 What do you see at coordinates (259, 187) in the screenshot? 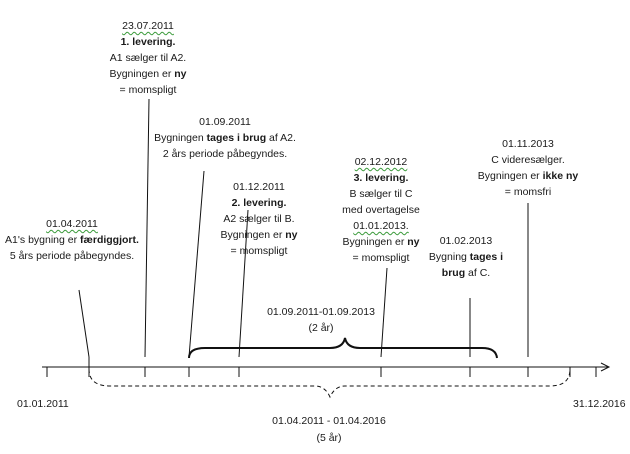
I see `event-date: 01.12.2011` at bounding box center [259, 187].